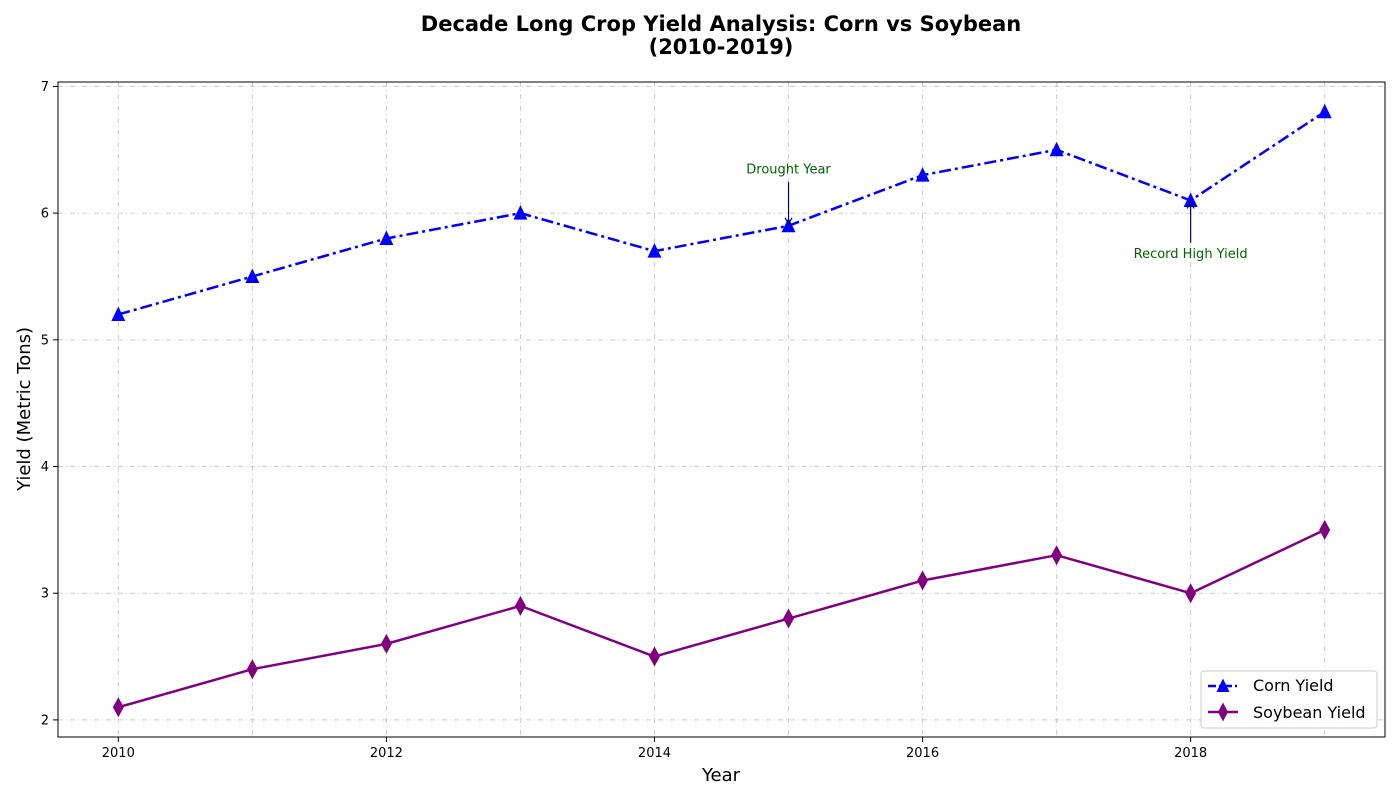 The image size is (1400, 800). What do you see at coordinates (45, 214) in the screenshot?
I see `y-tick-label: 6` at bounding box center [45, 214].